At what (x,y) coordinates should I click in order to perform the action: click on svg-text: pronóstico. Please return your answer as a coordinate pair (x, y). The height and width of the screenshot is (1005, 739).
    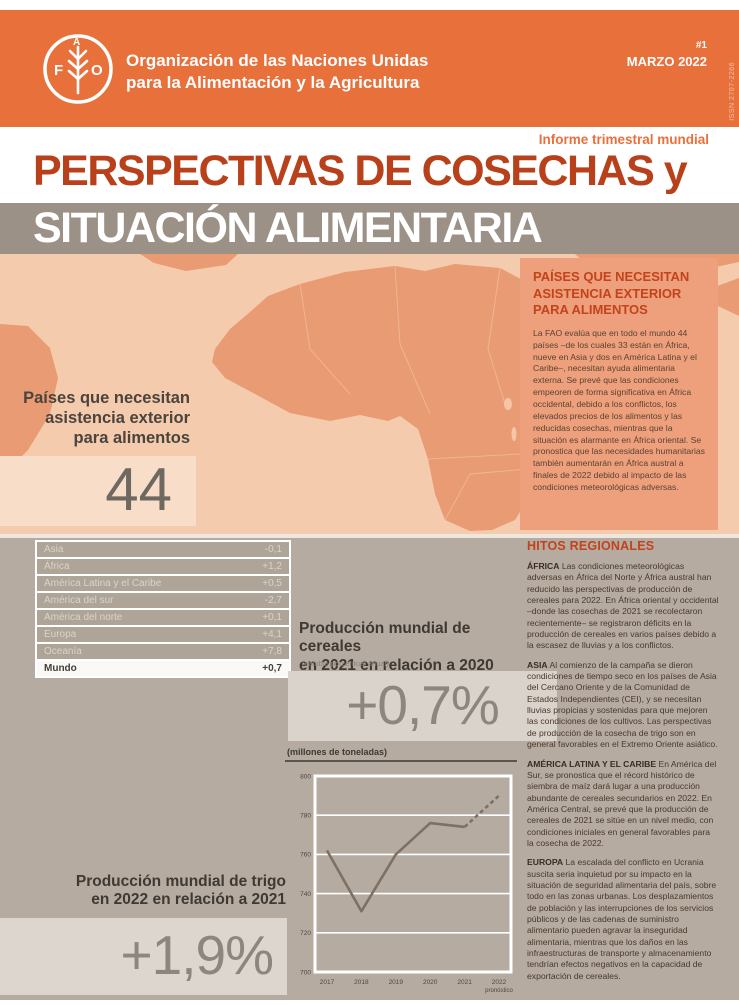
    Looking at the image, I should click on (499, 991).